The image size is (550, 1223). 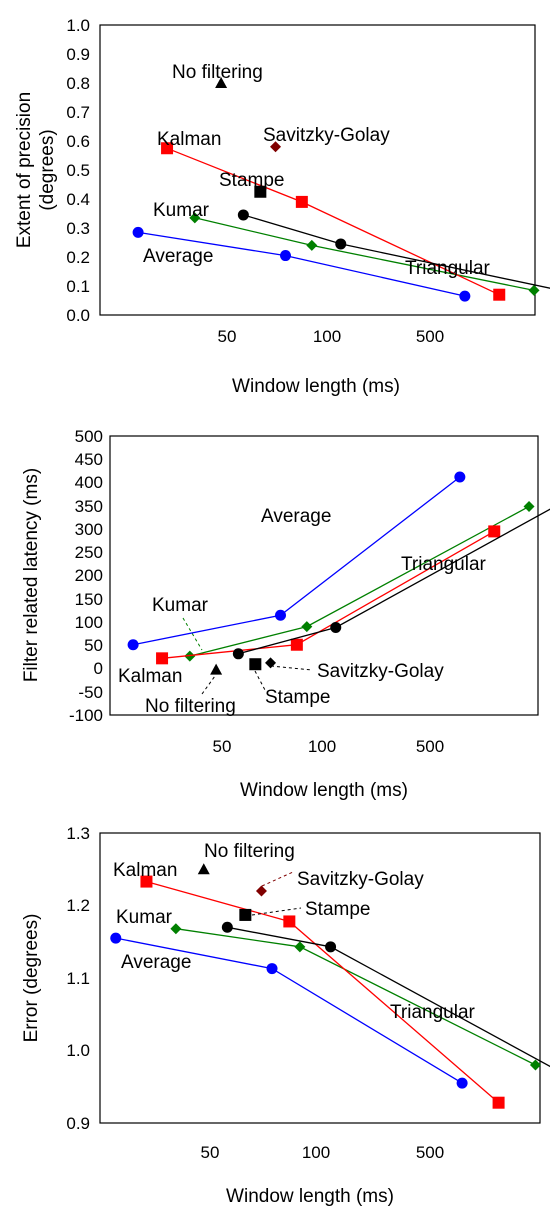 What do you see at coordinates (89, 506) in the screenshot?
I see `y-tick-label: 350` at bounding box center [89, 506].